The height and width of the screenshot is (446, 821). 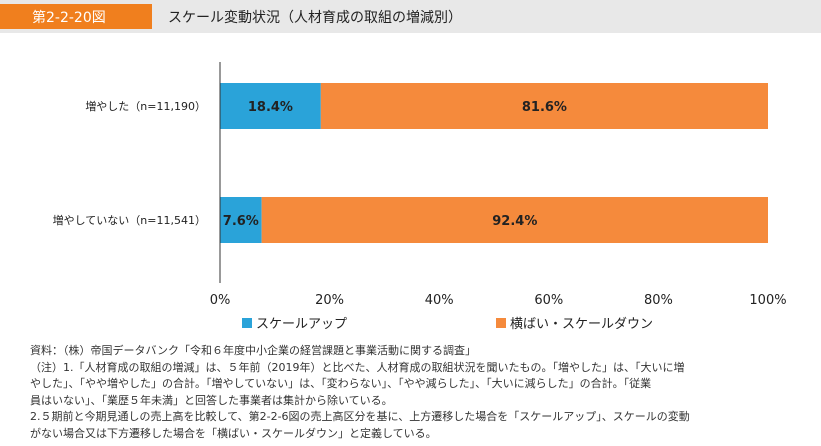 I want to click on x-tick-label: 0%, so click(x=220, y=300).